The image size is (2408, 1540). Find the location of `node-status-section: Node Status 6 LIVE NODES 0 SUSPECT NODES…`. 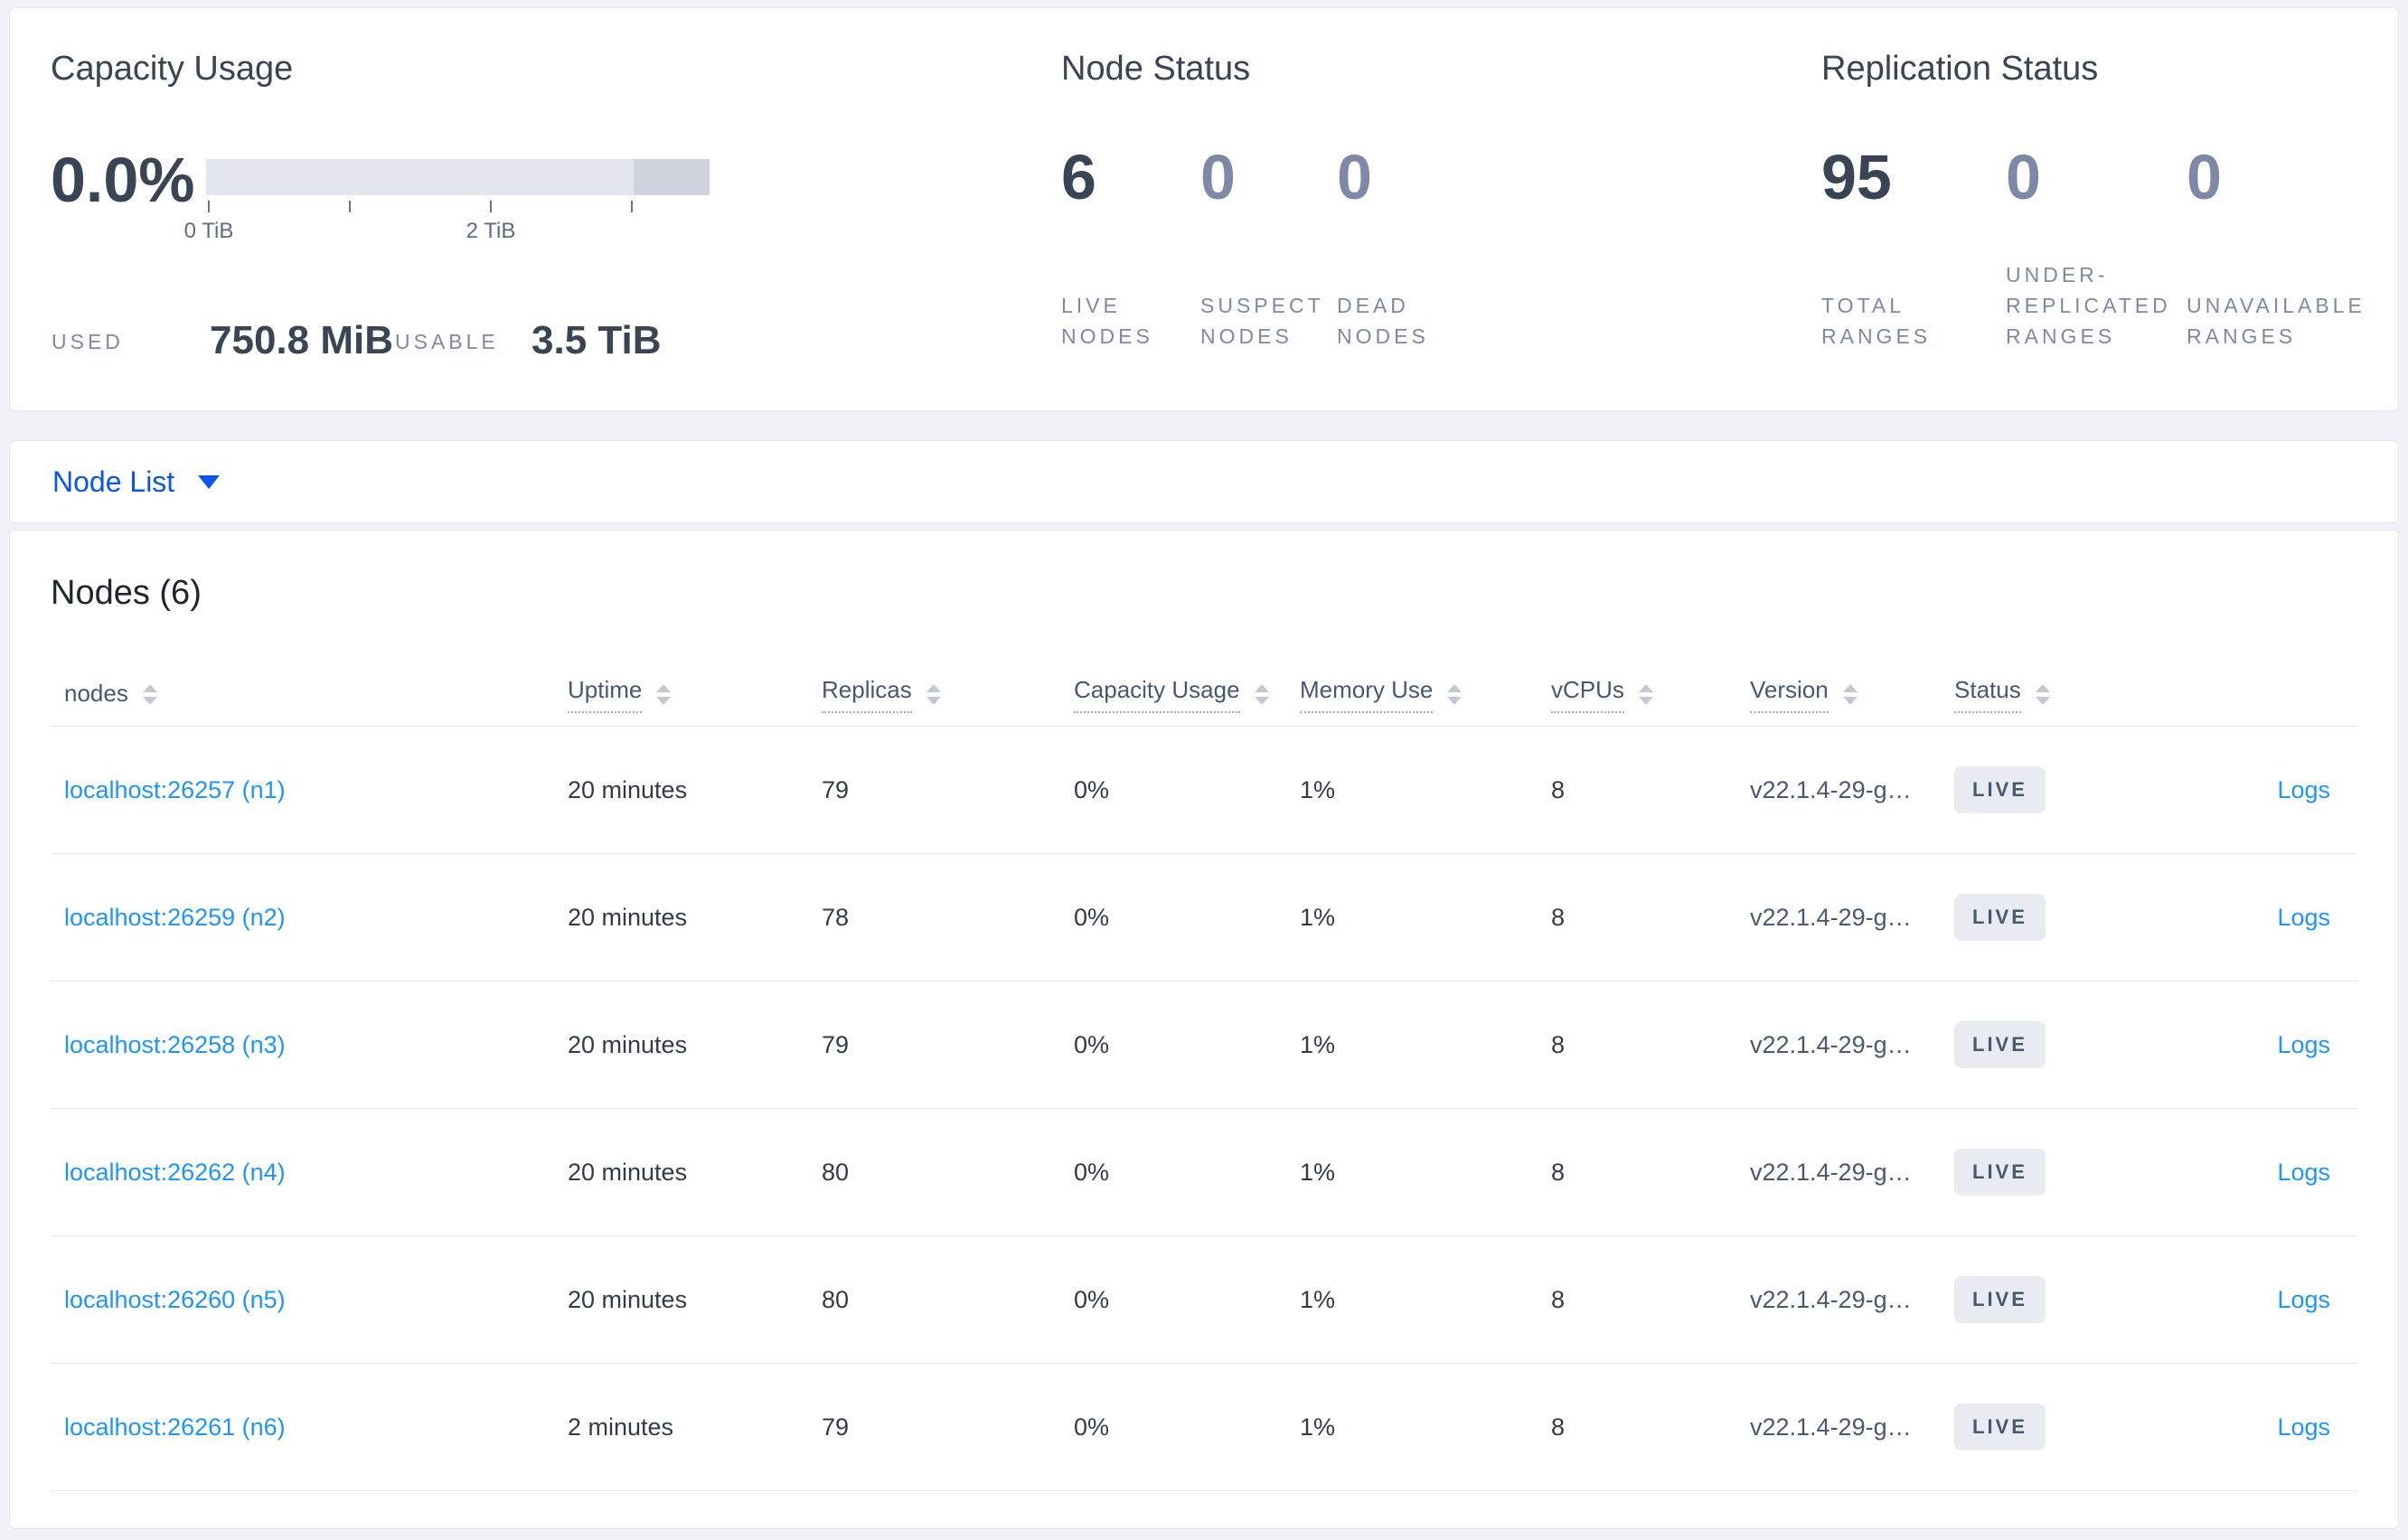

node-status-section: Node Status 6 LIVE NODES 0 SUSPECT NODES… is located at coordinates (1314, 209).